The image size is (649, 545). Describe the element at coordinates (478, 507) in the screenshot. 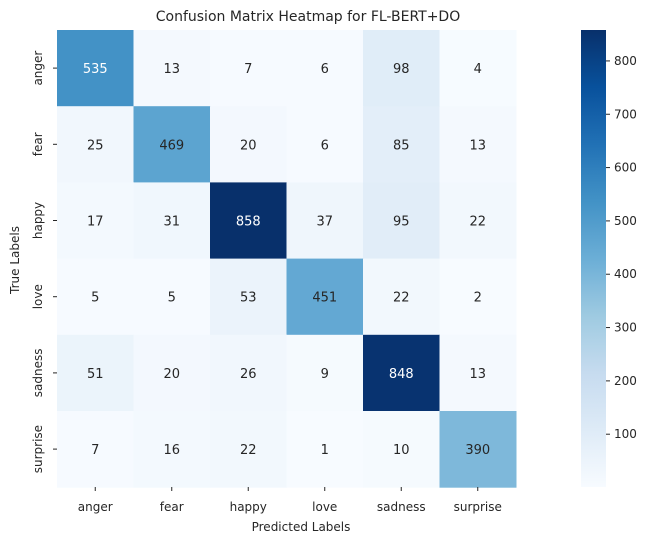

I see `x-tick-label: surprise` at that location.